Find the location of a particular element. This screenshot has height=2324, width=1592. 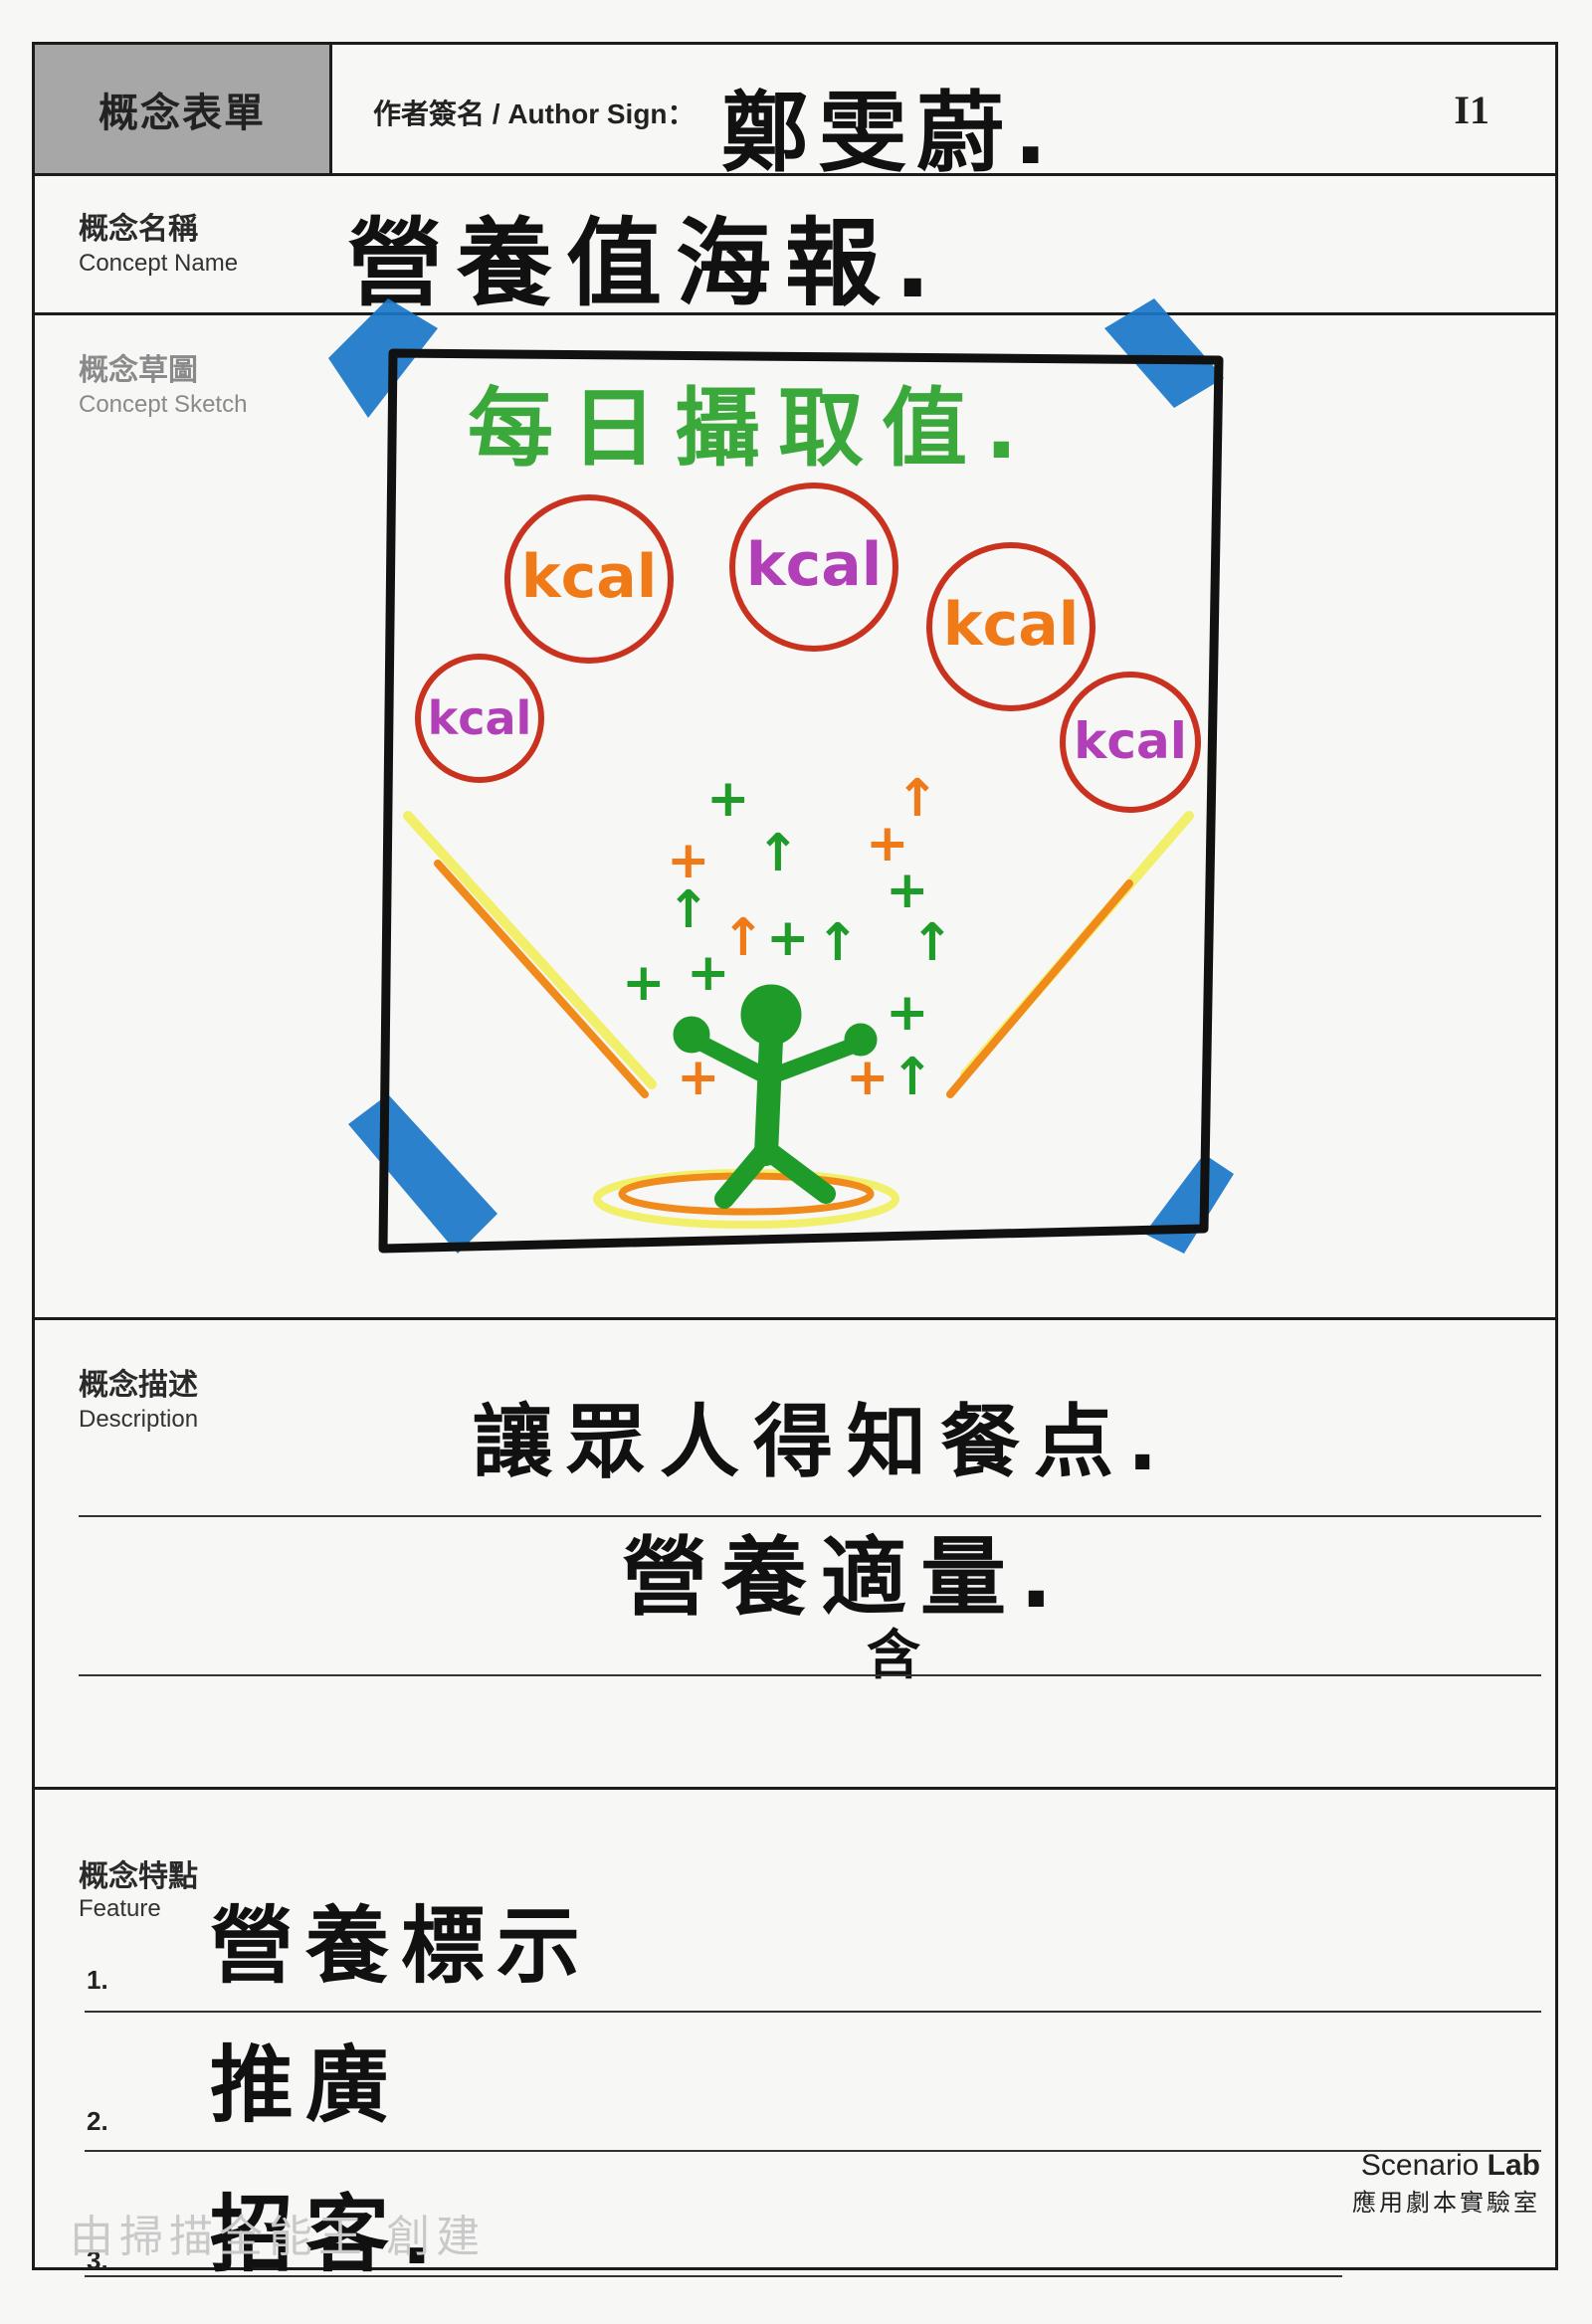

feature-text-1: 營養標示 is located at coordinates (401, 1946).